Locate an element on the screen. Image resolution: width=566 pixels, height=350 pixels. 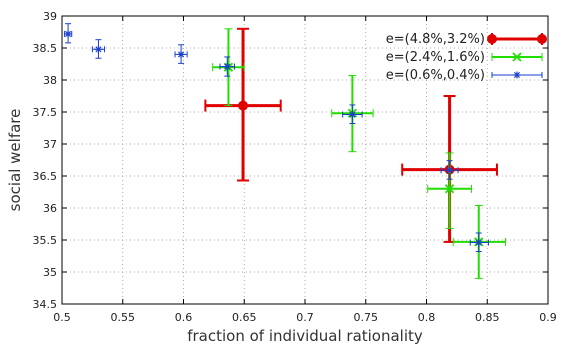
y-tick-label: 38.5 is located at coordinates (45, 48).